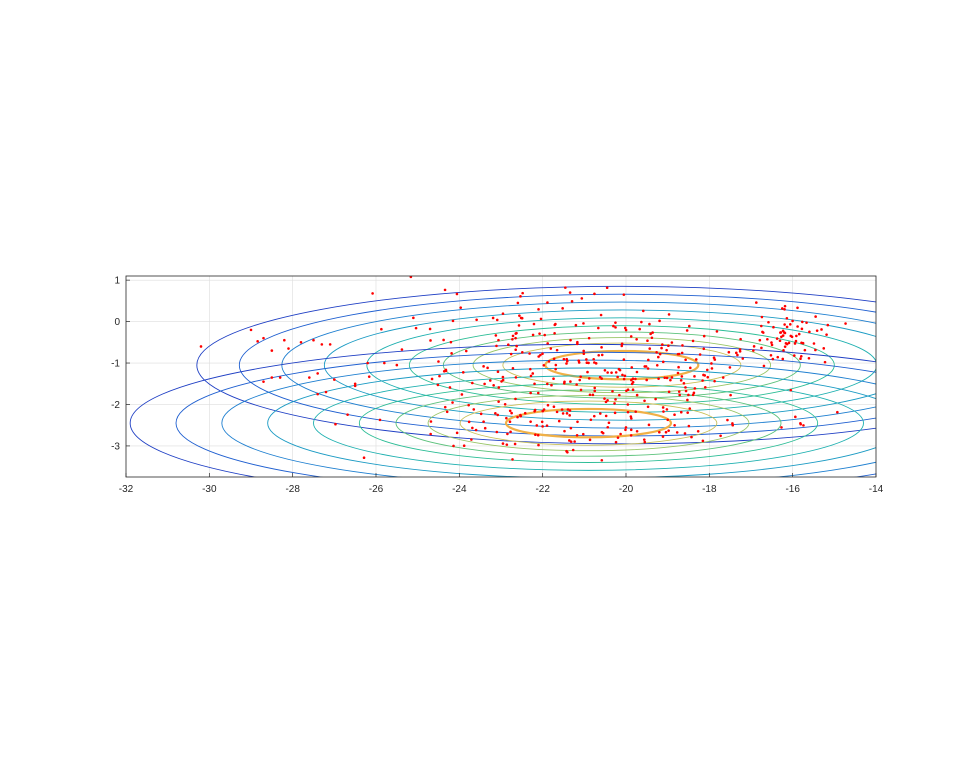 The width and height of the screenshot is (969, 782). What do you see at coordinates (117, 322) in the screenshot?
I see `y-tick-label: 0` at bounding box center [117, 322].